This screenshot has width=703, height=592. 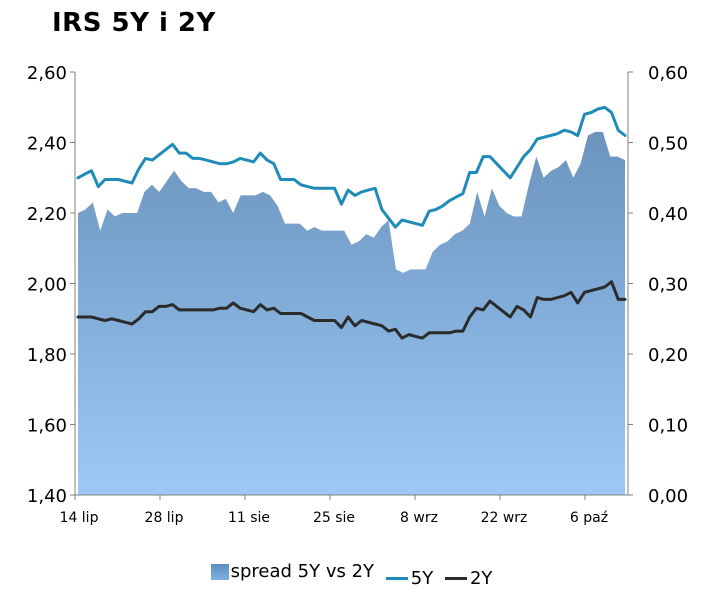 What do you see at coordinates (47, 214) in the screenshot?
I see `left-tick-label: 2,20` at bounding box center [47, 214].